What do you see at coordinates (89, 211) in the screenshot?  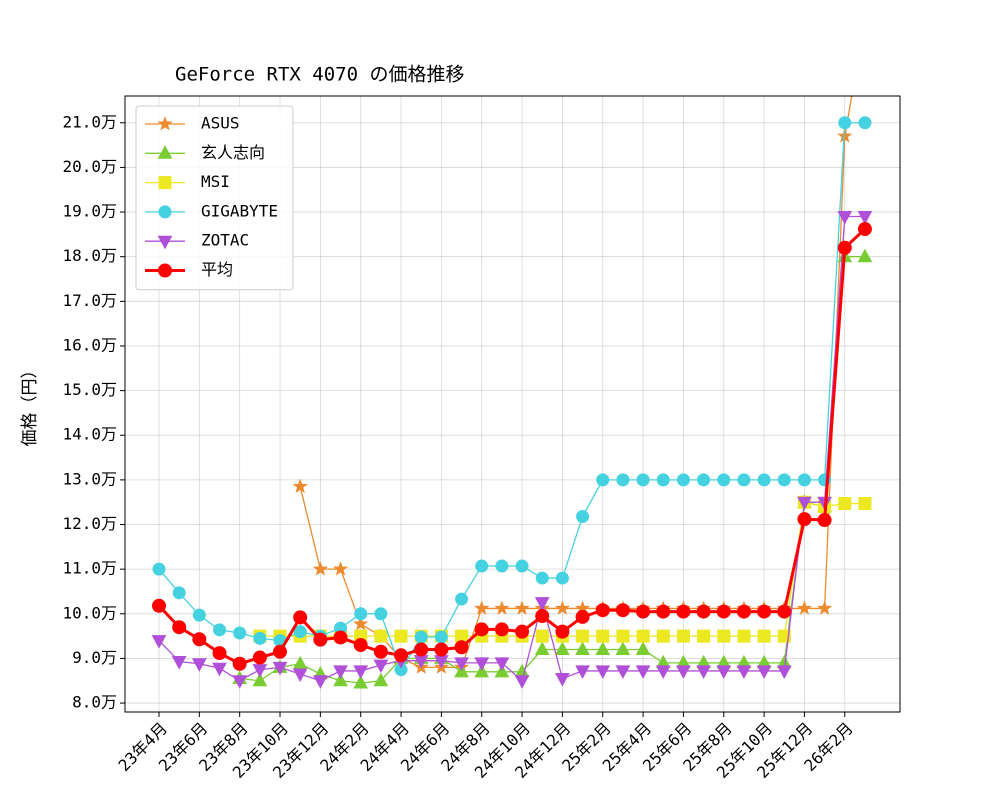 I see `y-tick-label: 19.0万` at bounding box center [89, 211].